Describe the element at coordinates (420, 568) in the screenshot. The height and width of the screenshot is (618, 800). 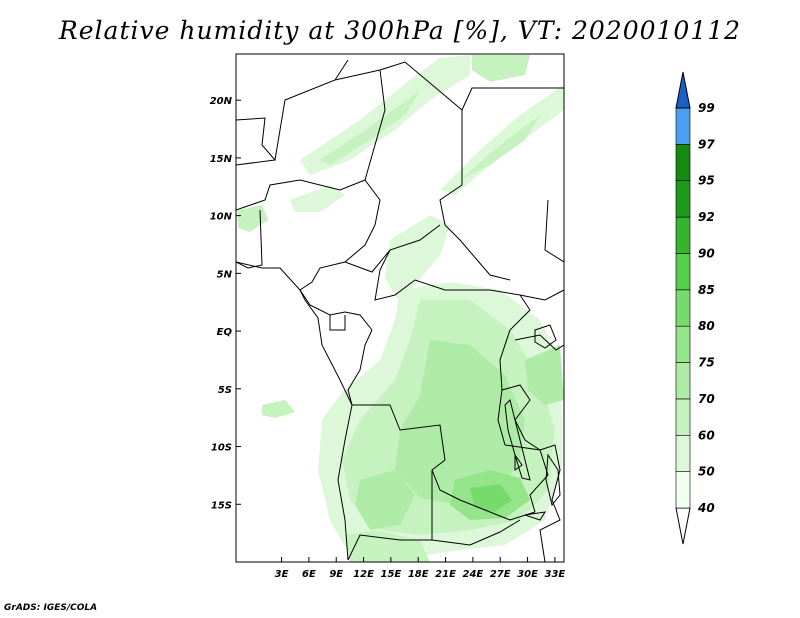
I see `longitude-ticks: 3E 6E 9E 12E 15E 18E 21E 24E 27E 30E 33E` at that location.